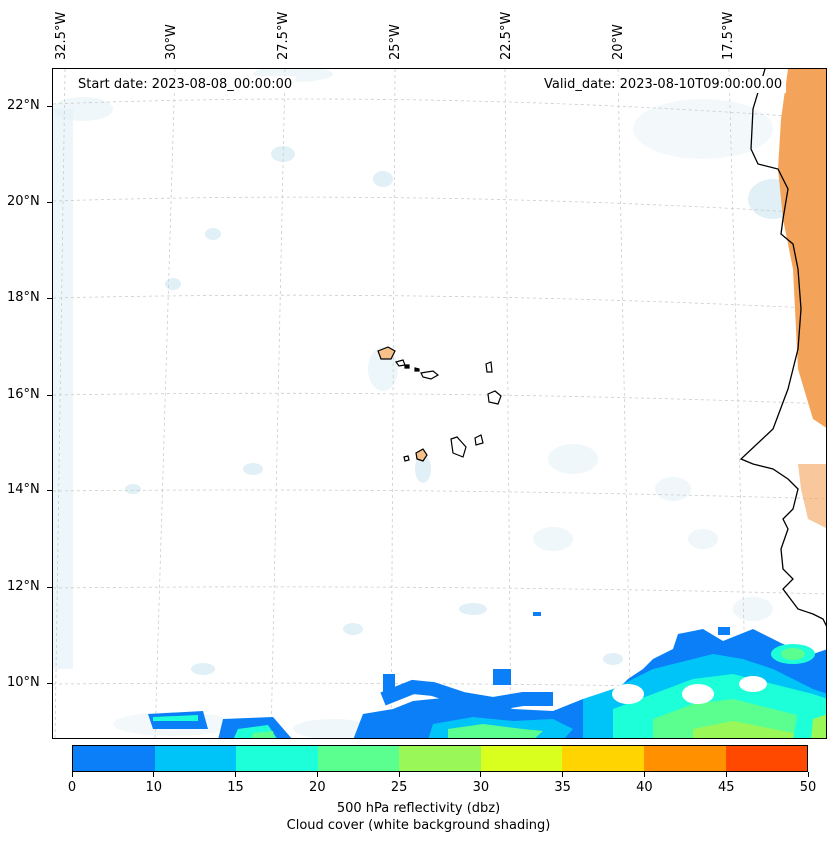 Image resolution: width=837 pixels, height=843 pixels. I want to click on colorbar, so click(440, 758).